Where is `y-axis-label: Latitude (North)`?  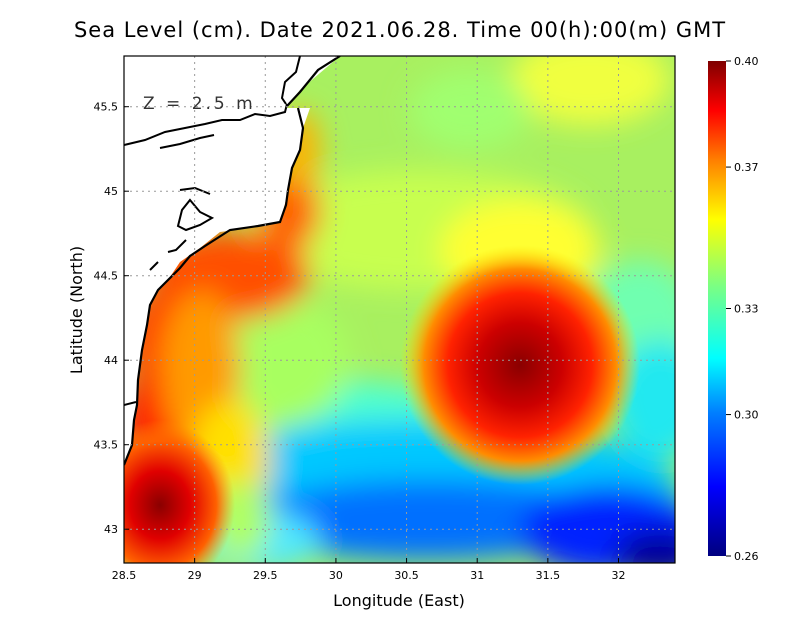 y-axis-label: Latitude (North) is located at coordinates (76, 310).